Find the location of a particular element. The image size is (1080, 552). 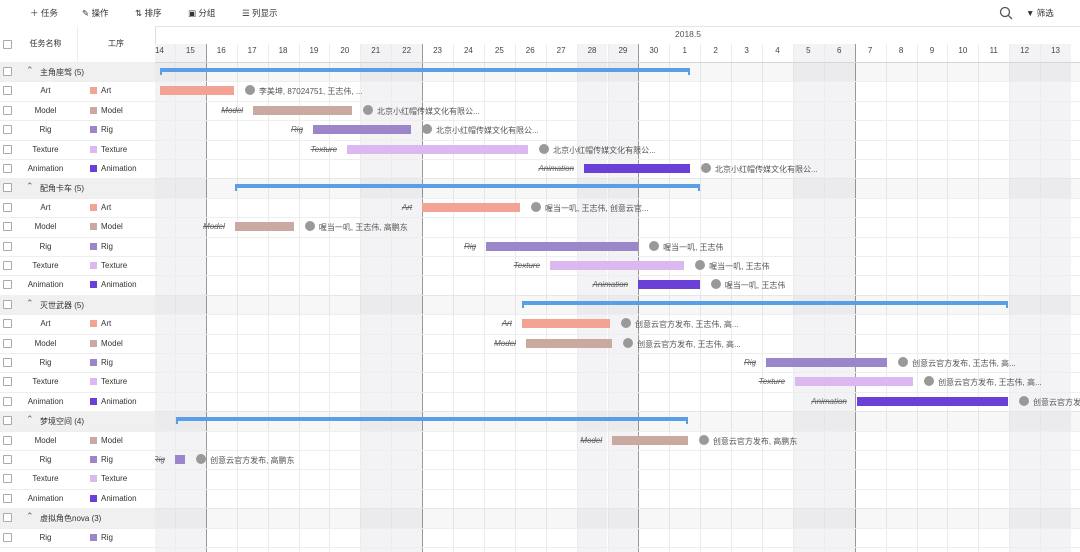

filter-button: ▼ 筛选 is located at coordinates (1040, 13).